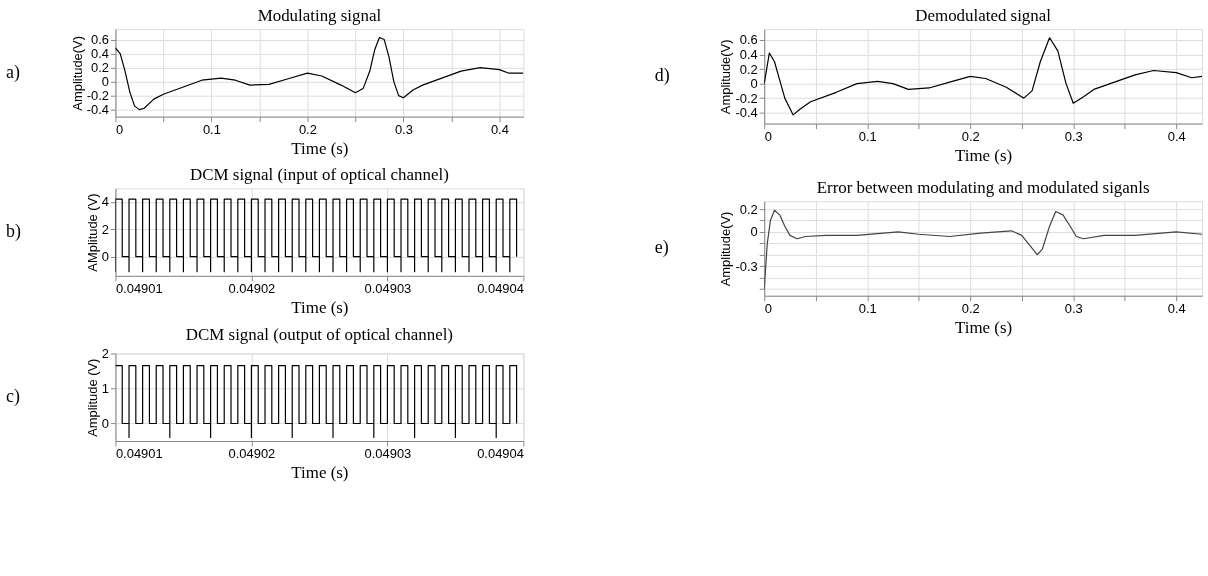  Describe the element at coordinates (662, 76) in the screenshot. I see `text: d)` at that location.